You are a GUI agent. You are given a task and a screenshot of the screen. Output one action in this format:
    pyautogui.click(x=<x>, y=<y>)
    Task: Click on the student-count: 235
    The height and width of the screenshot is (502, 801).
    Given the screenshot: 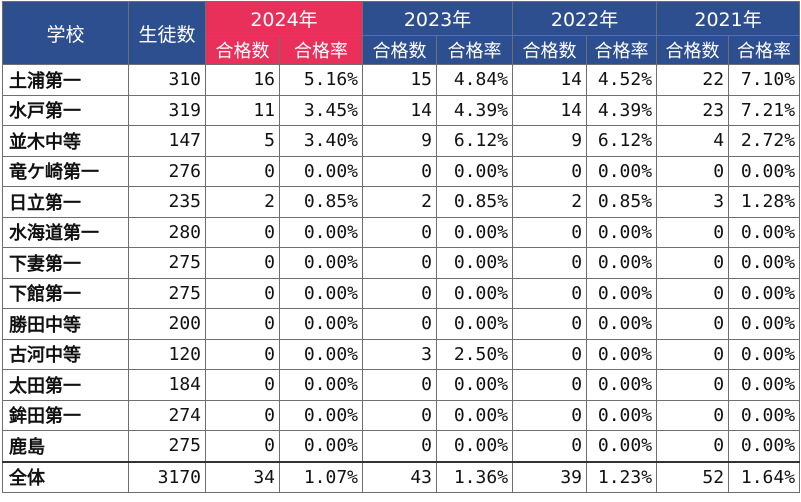 What is the action you would take?
    pyautogui.click(x=167, y=202)
    